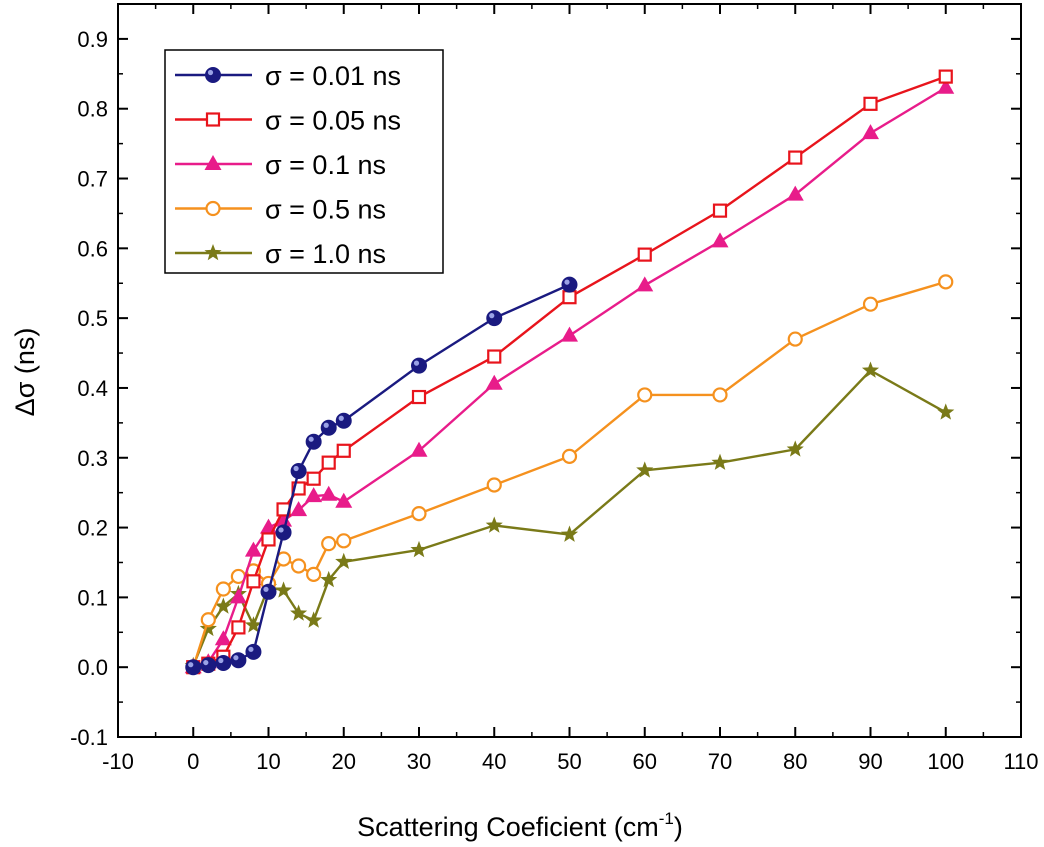 This screenshot has width=1044, height=847. What do you see at coordinates (1020, 761) in the screenshot?
I see `x-tick-label: 110` at bounding box center [1020, 761].